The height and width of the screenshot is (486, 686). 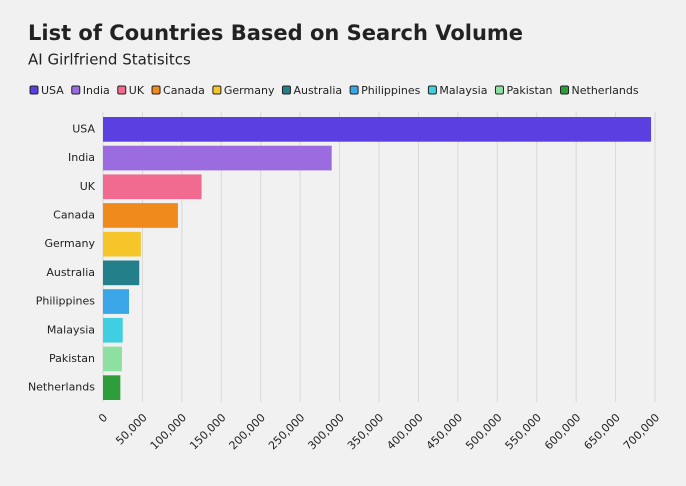 What do you see at coordinates (69, 243) in the screenshot?
I see `y-tick-label: Germany` at bounding box center [69, 243].